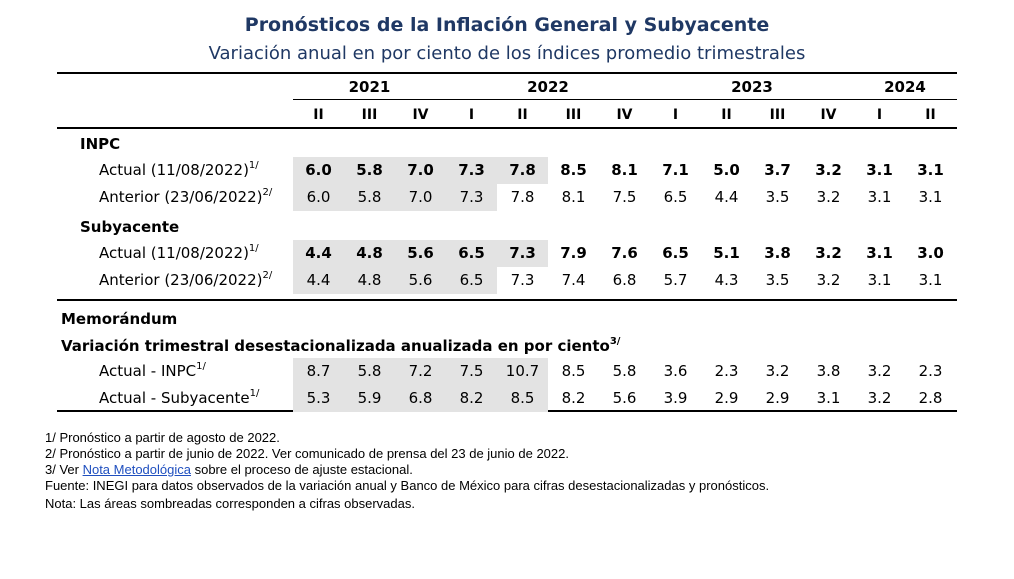  I want to click on table-cell: 3.6, so click(675, 371).